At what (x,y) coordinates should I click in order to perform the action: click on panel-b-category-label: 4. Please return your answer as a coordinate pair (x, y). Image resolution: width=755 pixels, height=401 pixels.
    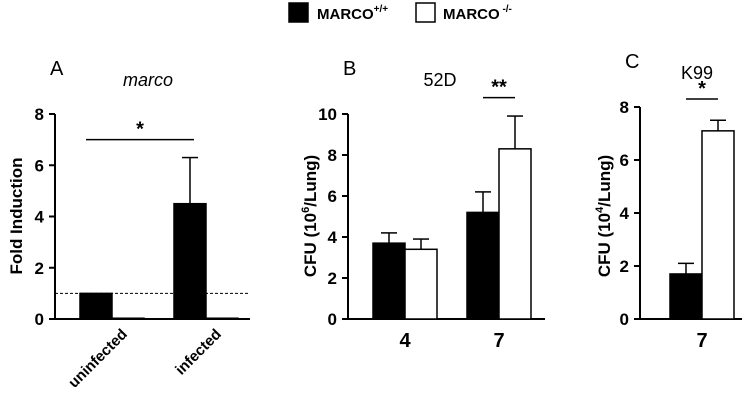
    Looking at the image, I should click on (405, 341).